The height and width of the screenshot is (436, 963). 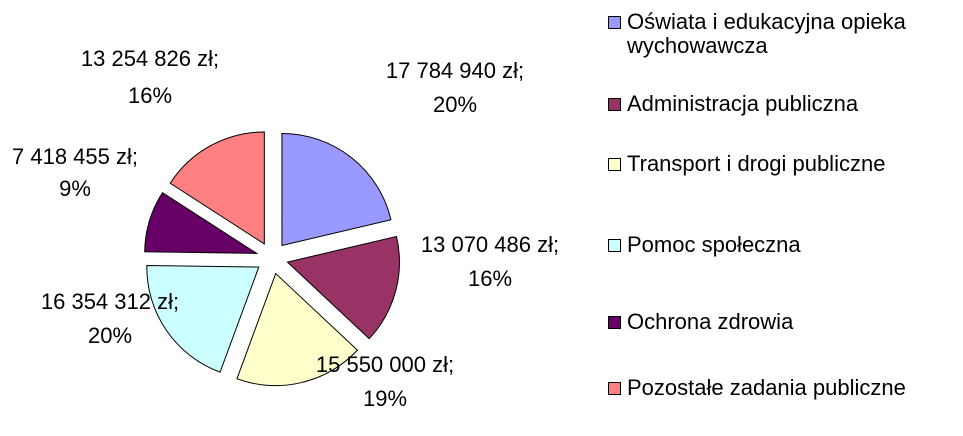 I want to click on data-label: 15 550 000 zł;, so click(x=385, y=364).